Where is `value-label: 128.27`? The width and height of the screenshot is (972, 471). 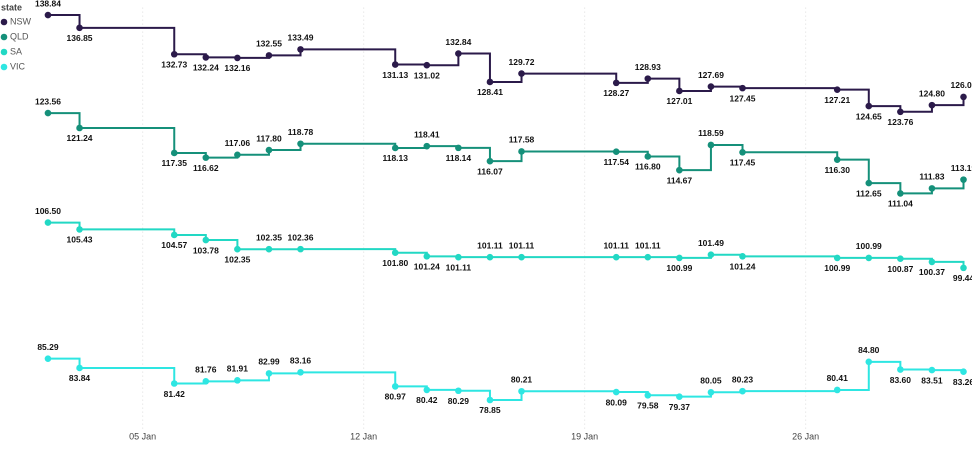
value-label: 128.27 is located at coordinates (616, 93).